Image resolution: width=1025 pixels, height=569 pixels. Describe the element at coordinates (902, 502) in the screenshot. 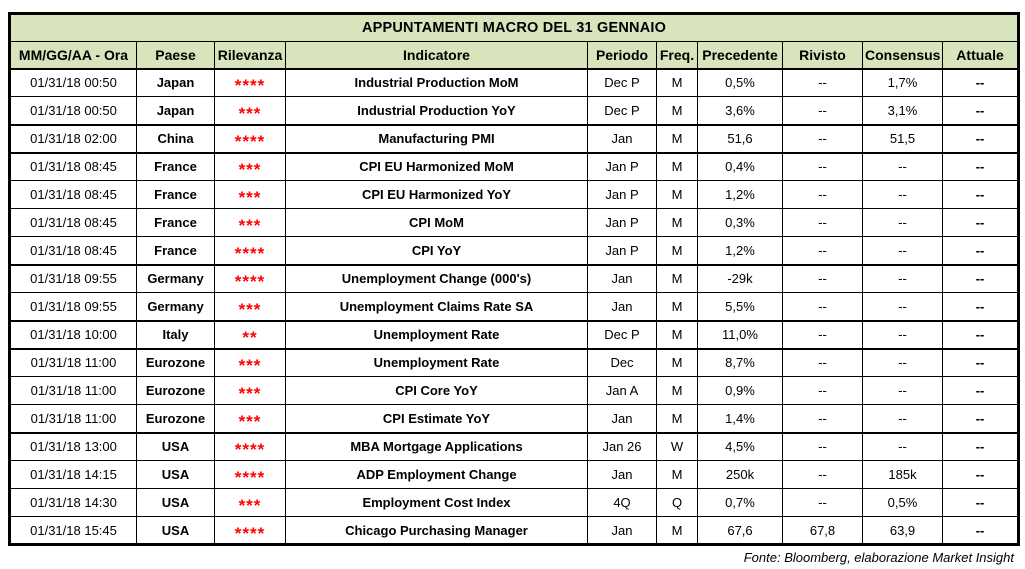

I see `cell-consensus: 0,5%` at that location.